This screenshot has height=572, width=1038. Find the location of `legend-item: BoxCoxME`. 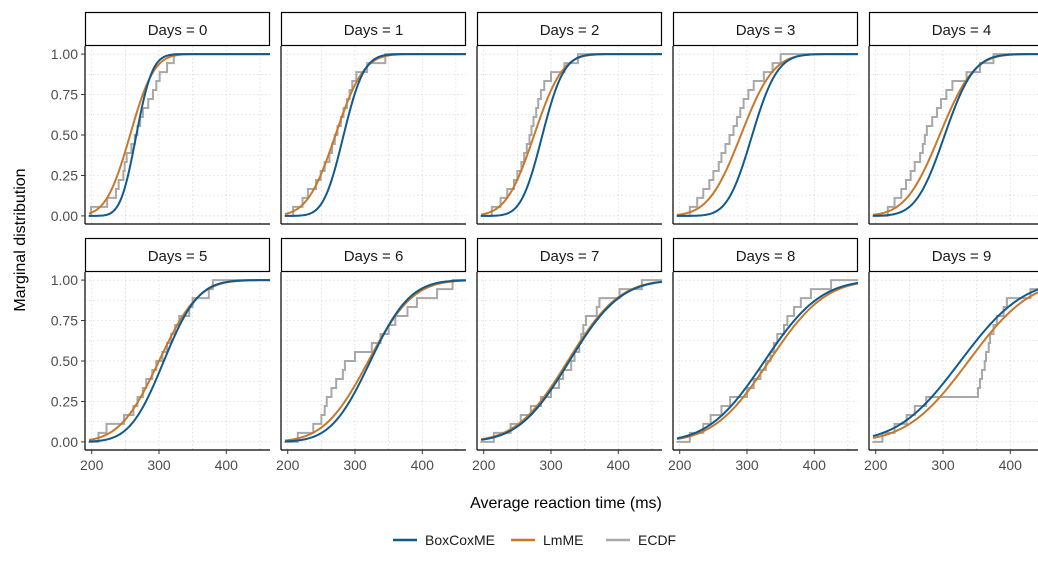

legend-item: BoxCoxME is located at coordinates (444, 540).